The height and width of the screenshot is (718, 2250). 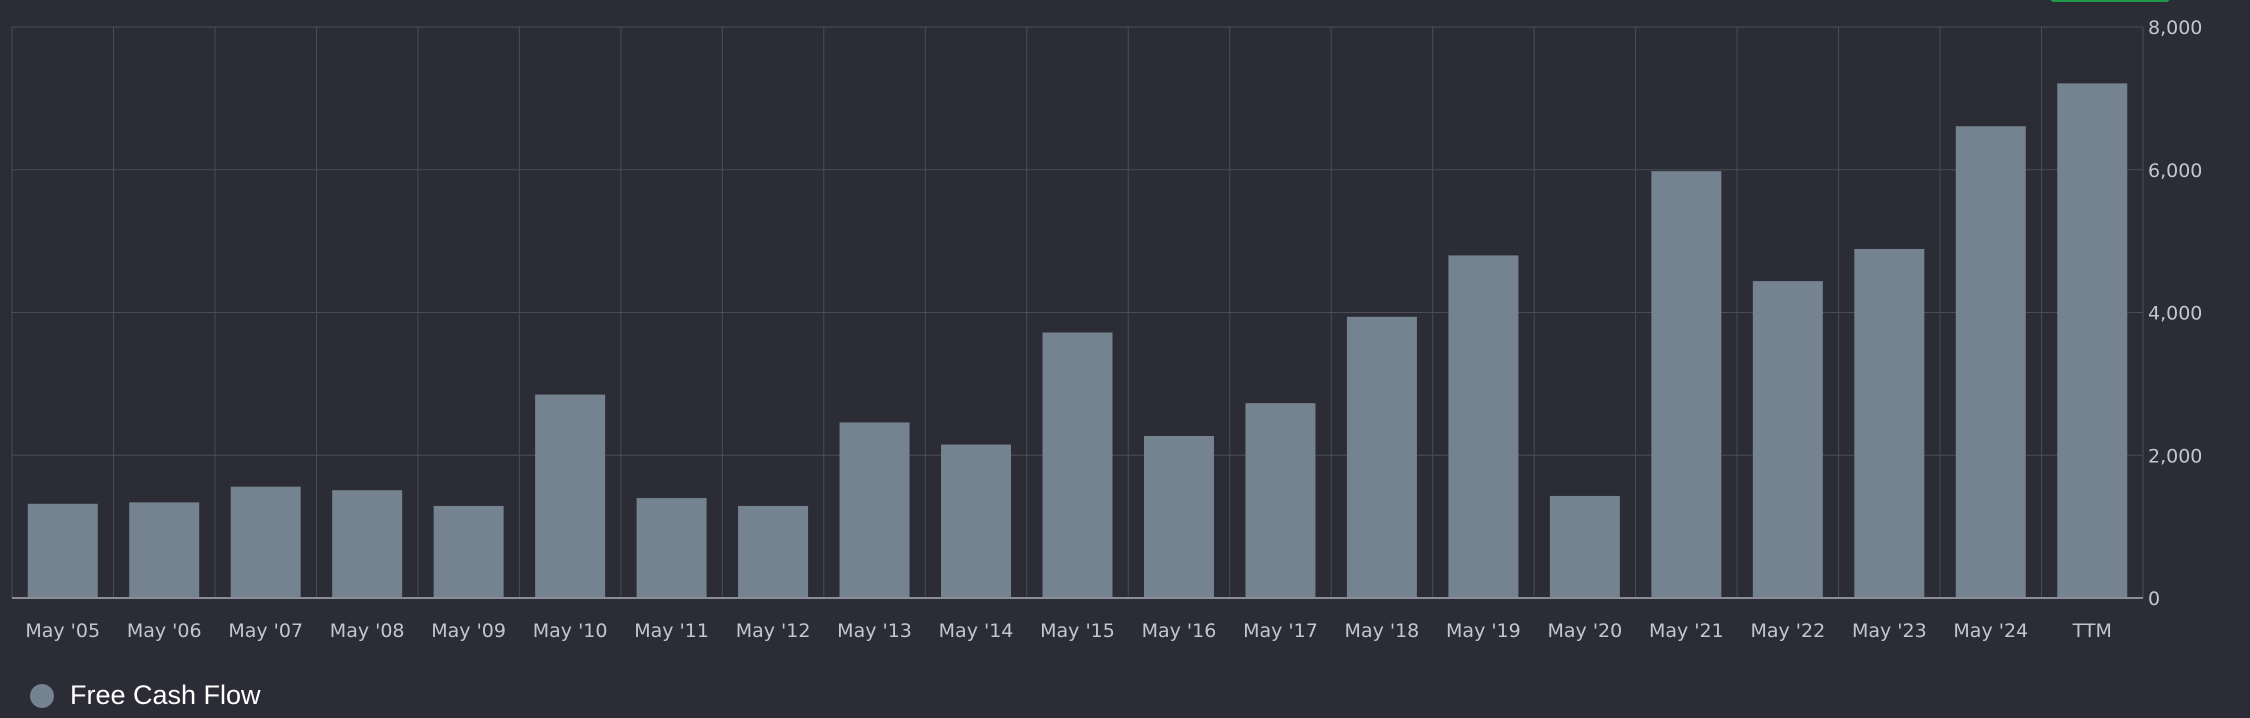 What do you see at coordinates (2092, 631) in the screenshot?
I see `x-tick-label: TTM` at bounding box center [2092, 631].